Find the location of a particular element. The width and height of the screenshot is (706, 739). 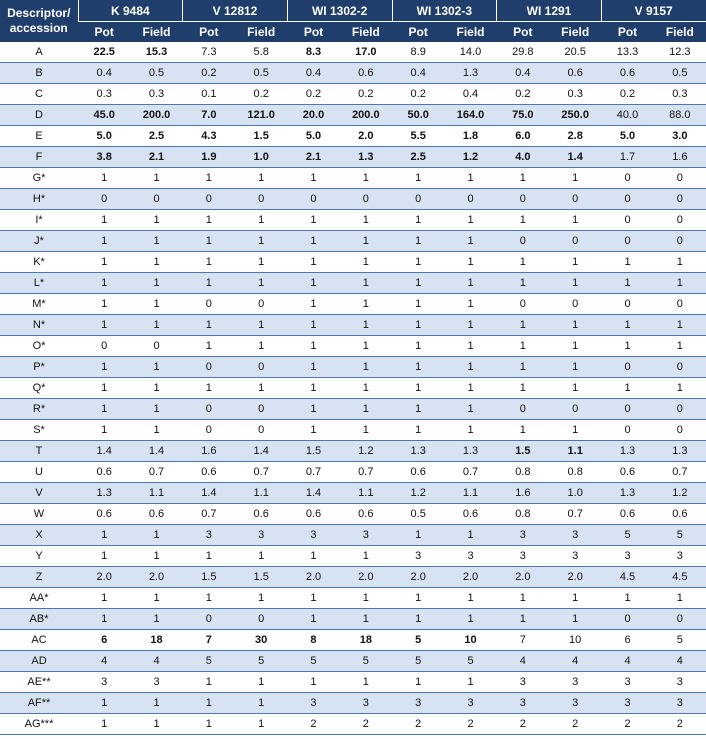

row-label: AC is located at coordinates (39, 640).